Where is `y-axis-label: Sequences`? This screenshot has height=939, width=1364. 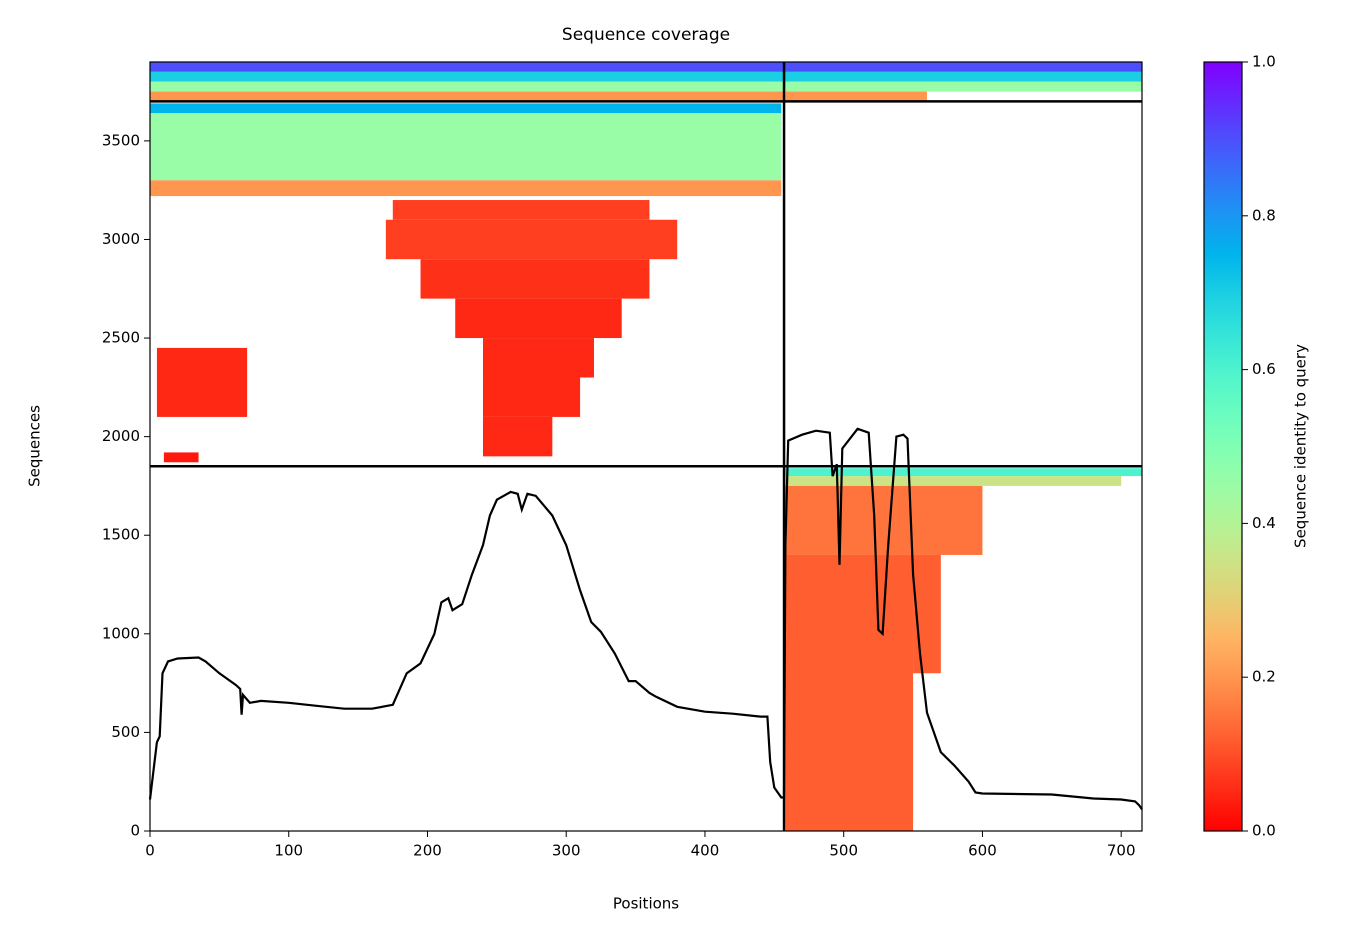
y-axis-label: Sequences is located at coordinates (35, 446).